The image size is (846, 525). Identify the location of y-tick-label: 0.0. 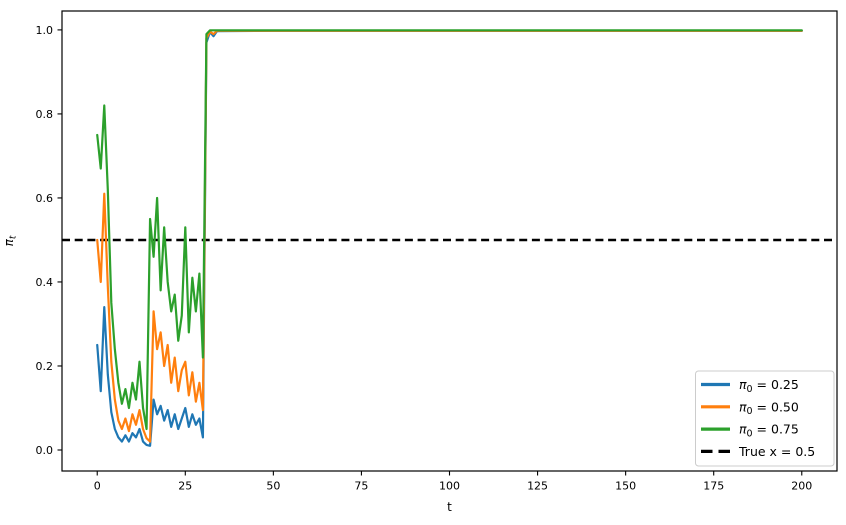
(45, 450).